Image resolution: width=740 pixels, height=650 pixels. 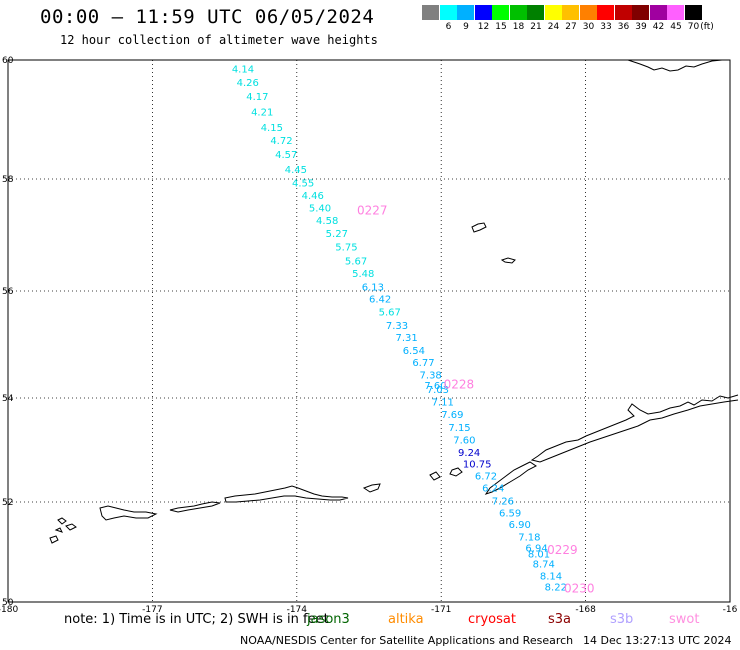 I want to click on wave-height-value: 5.75, so click(x=346, y=247).